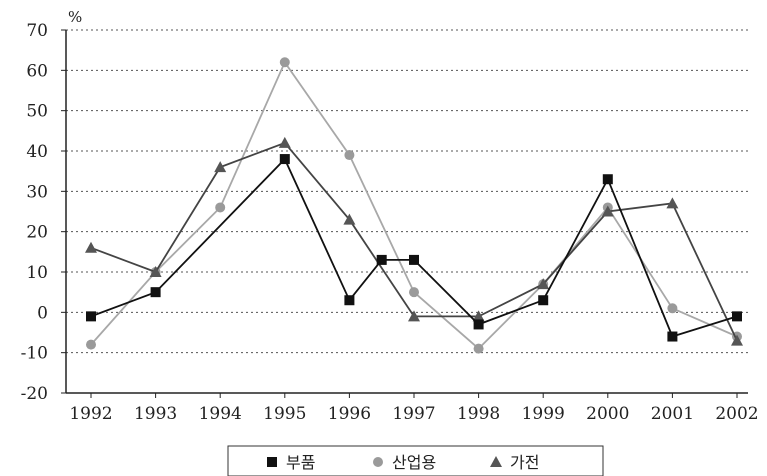 This screenshot has width=767, height=476. Describe the element at coordinates (37, 192) in the screenshot. I see `y-tick-label: 30` at that location.